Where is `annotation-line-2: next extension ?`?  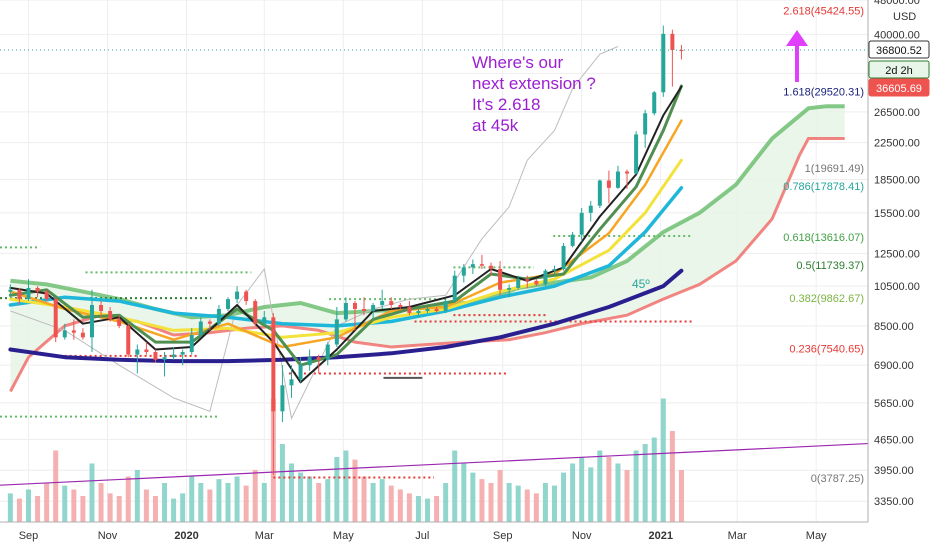 annotation-line-2: next extension ? is located at coordinates (534, 83).